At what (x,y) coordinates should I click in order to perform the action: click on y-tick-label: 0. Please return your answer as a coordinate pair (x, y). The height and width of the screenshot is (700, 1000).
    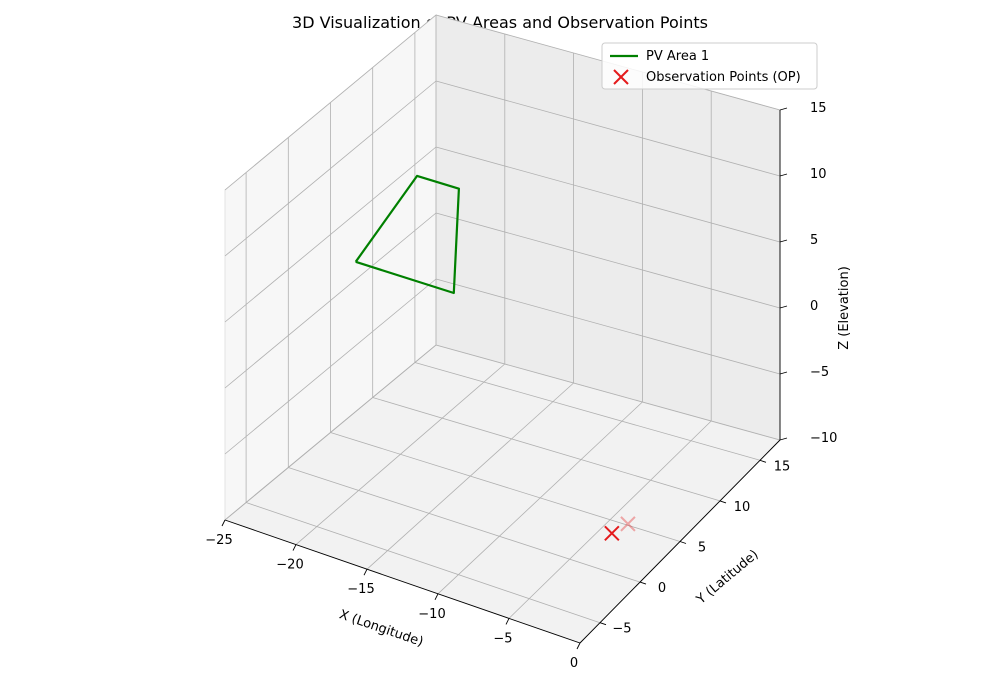
    Looking at the image, I should click on (662, 588).